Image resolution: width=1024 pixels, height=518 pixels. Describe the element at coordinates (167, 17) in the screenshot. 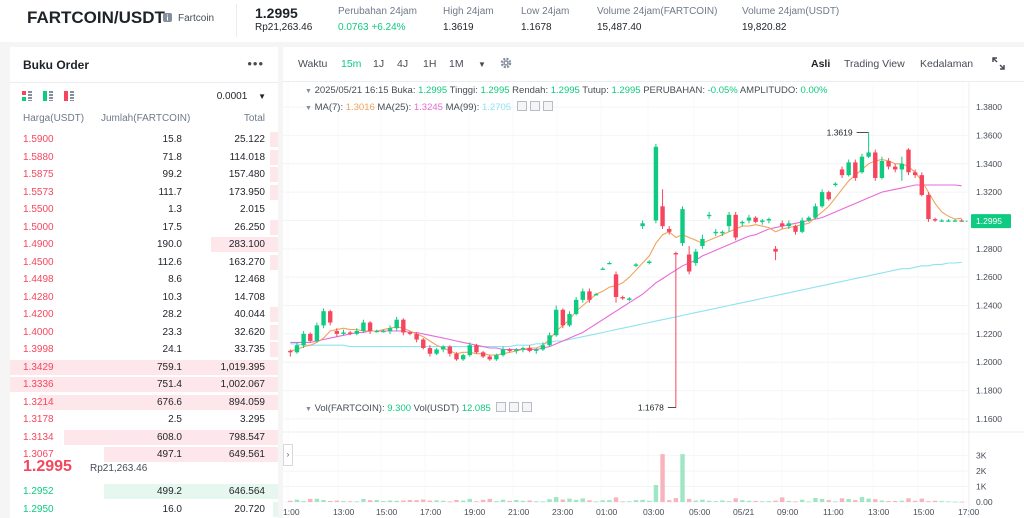

I see `info-icon` at that location.